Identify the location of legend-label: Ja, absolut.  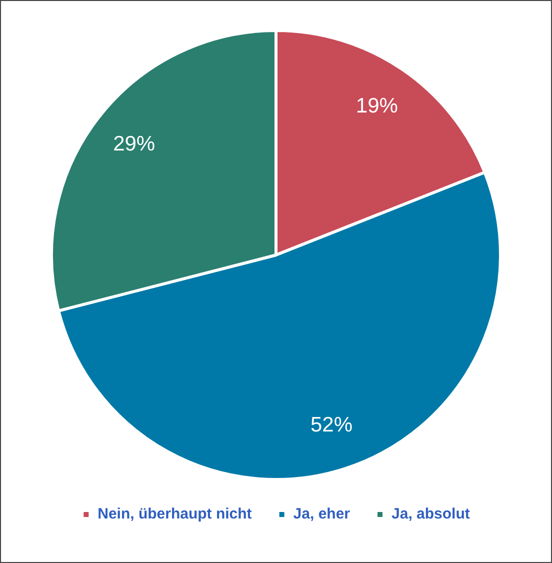
(431, 514).